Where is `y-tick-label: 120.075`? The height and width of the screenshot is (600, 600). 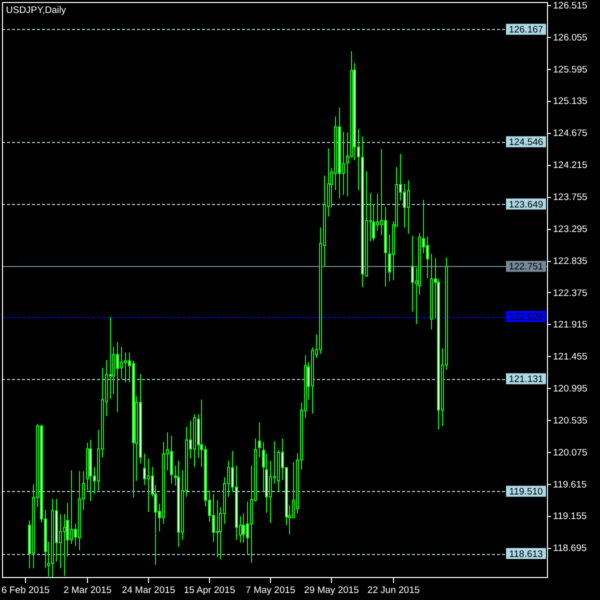
y-tick-label: 120.075 is located at coordinates (570, 452).